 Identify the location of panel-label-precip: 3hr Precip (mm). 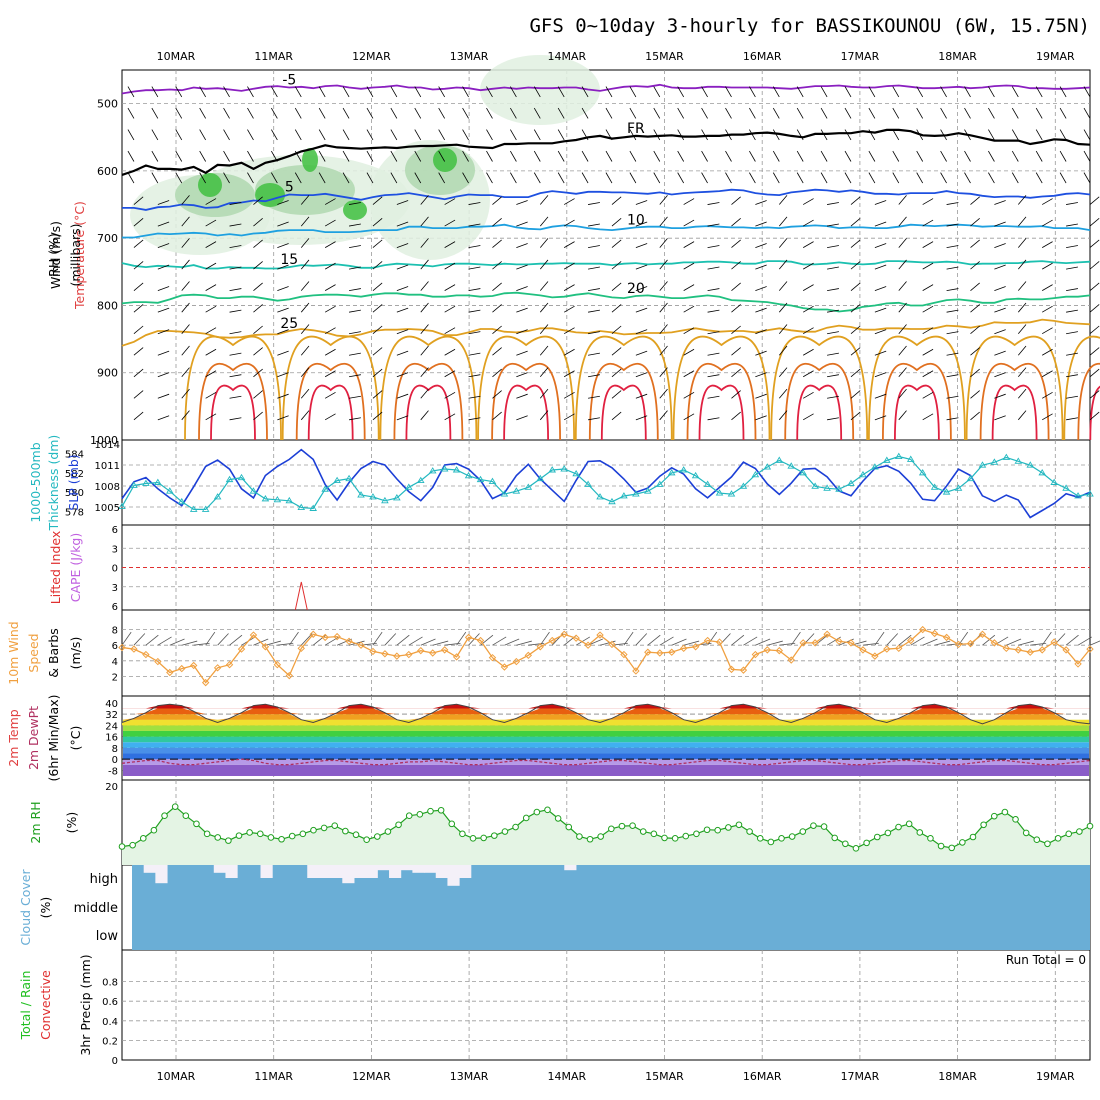
(85, 1004).